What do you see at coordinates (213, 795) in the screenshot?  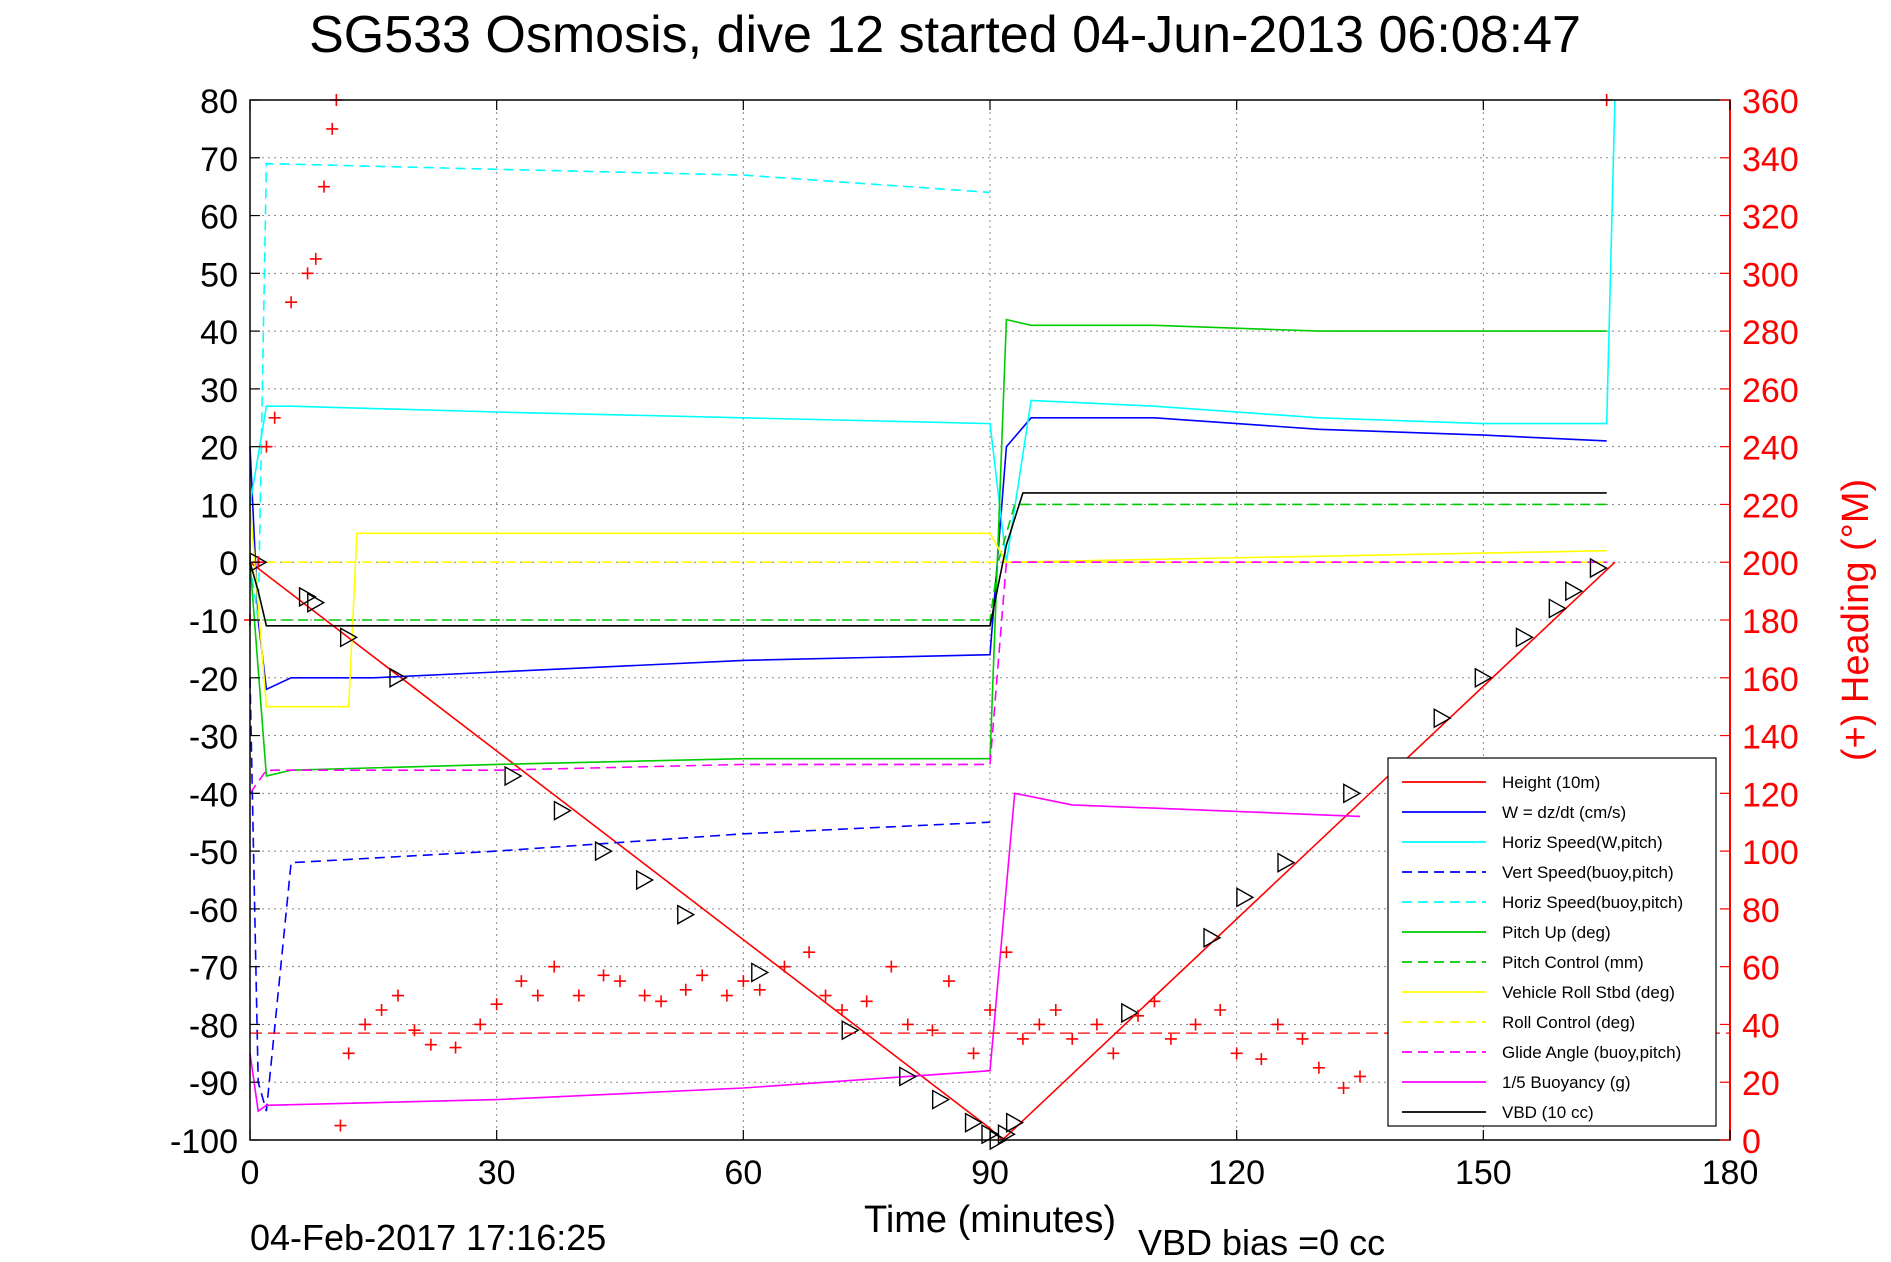 I see `y-tick-label: -40` at bounding box center [213, 795].